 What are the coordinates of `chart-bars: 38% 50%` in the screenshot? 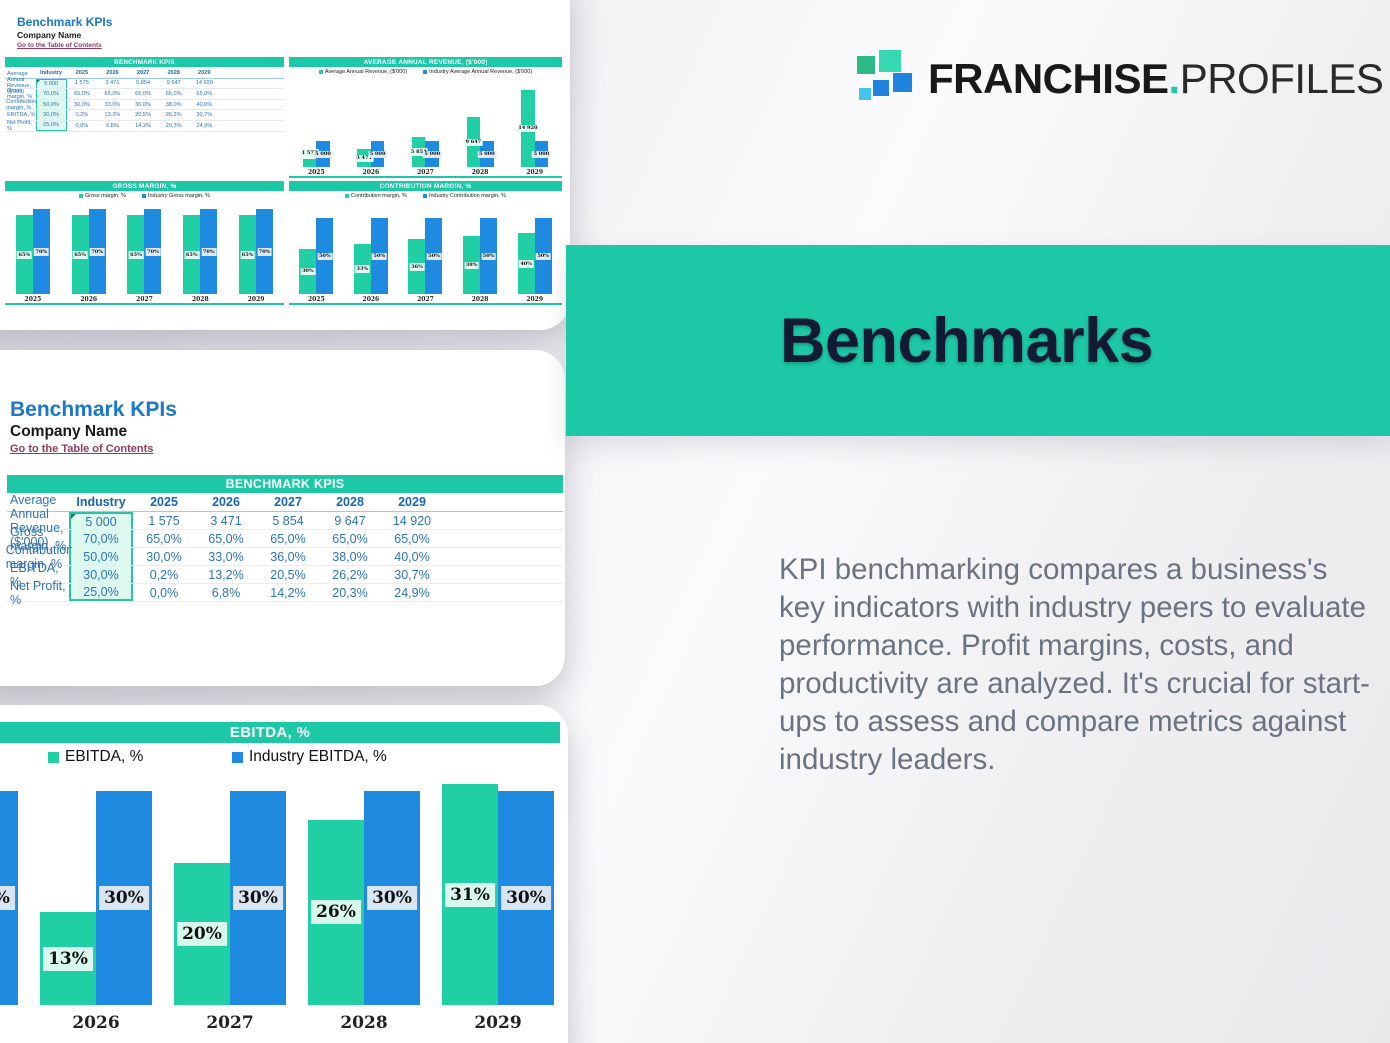 It's located at (480, 248).